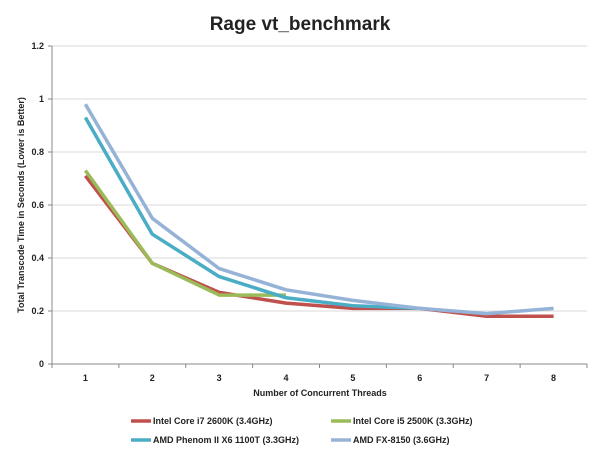 This screenshot has width=600, height=460. Describe the element at coordinates (553, 378) in the screenshot. I see `x-tick-label: 8` at that location.